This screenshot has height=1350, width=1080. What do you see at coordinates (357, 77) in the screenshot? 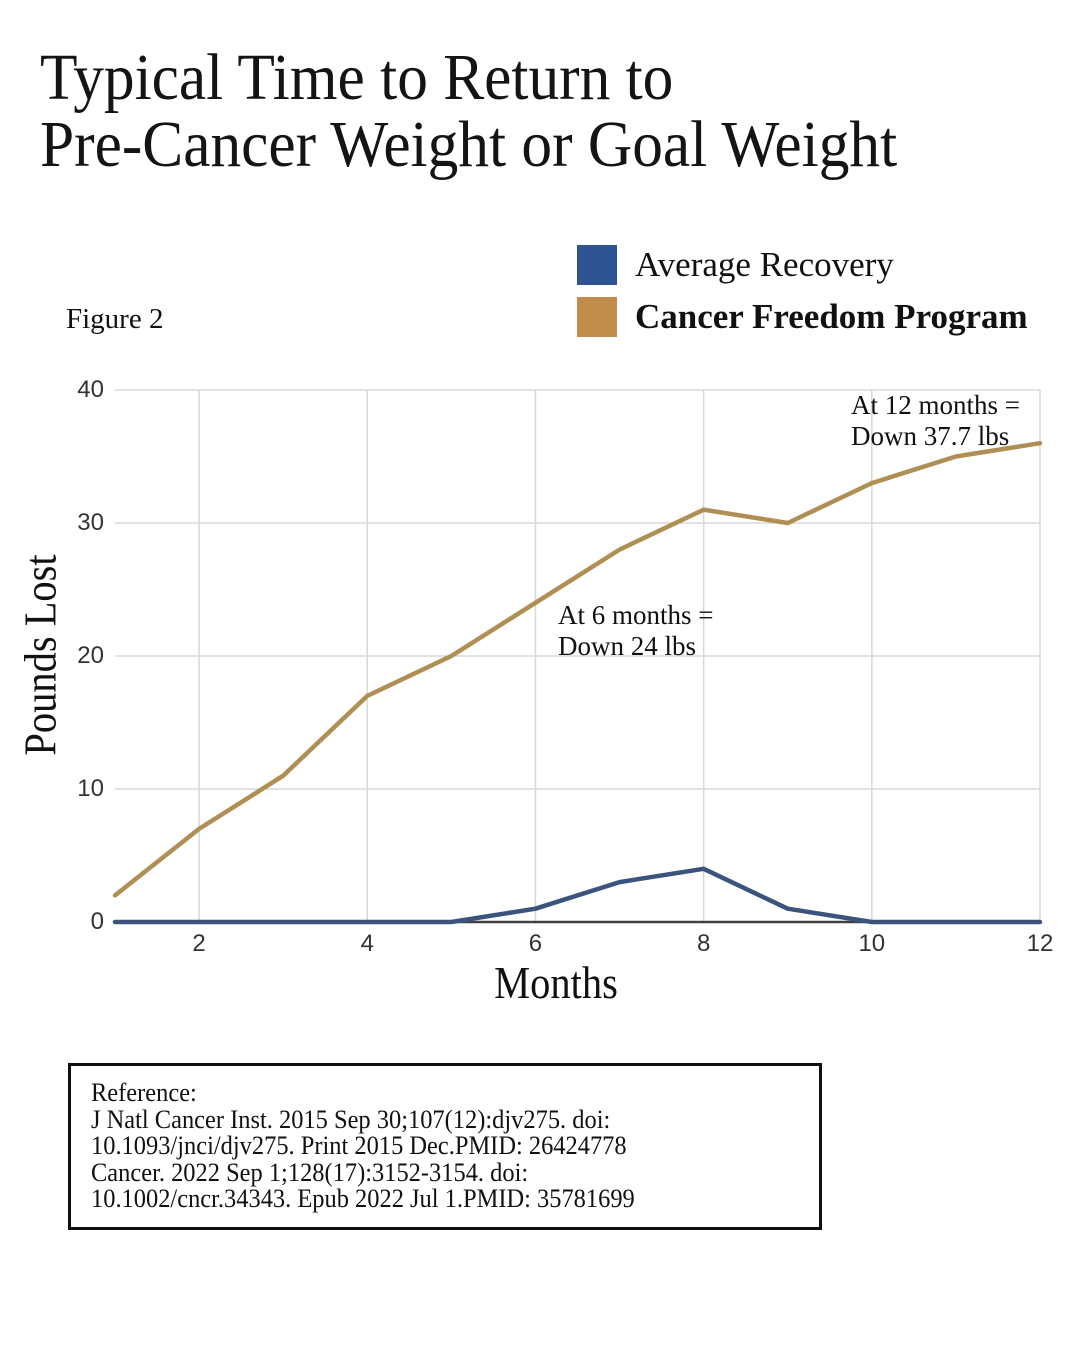
I see `page-title-line1: Typical Time to Return to` at bounding box center [357, 77].